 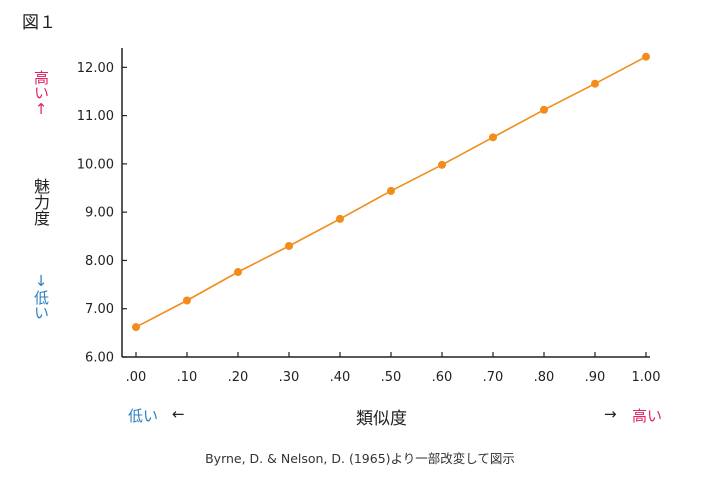 I want to click on y-tick-label: 6.00, so click(x=99, y=358).